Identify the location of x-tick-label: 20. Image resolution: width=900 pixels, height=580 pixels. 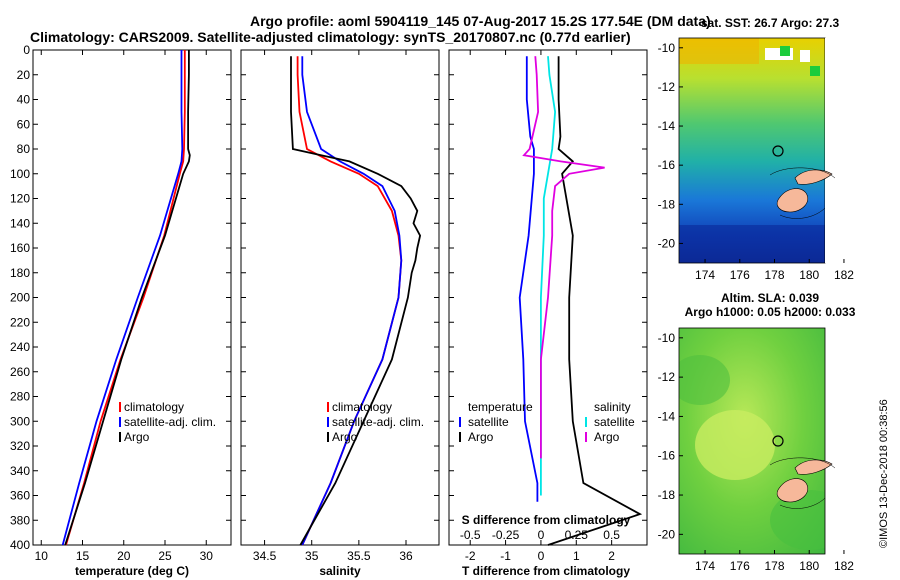
(124, 556).